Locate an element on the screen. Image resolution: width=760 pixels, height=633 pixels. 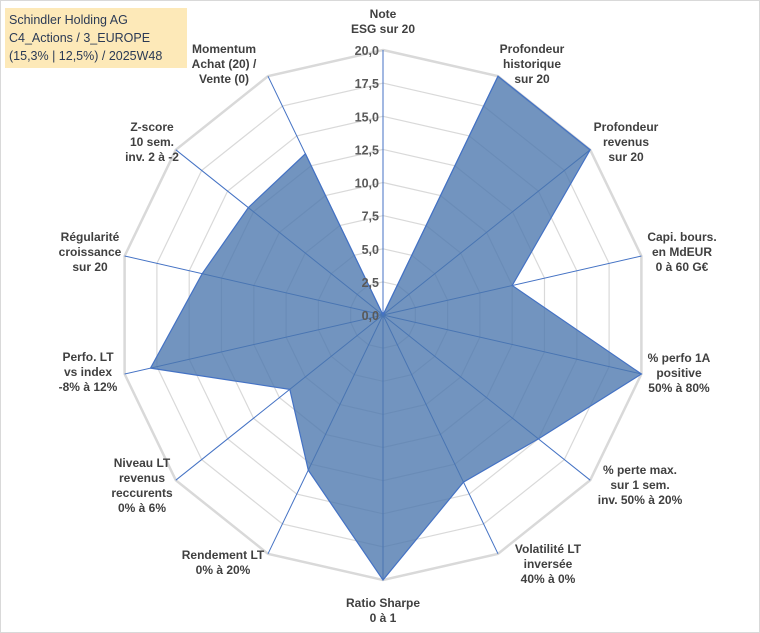
axis-label: Ratio Sharpe 0 à 1 is located at coordinates (383, 610).